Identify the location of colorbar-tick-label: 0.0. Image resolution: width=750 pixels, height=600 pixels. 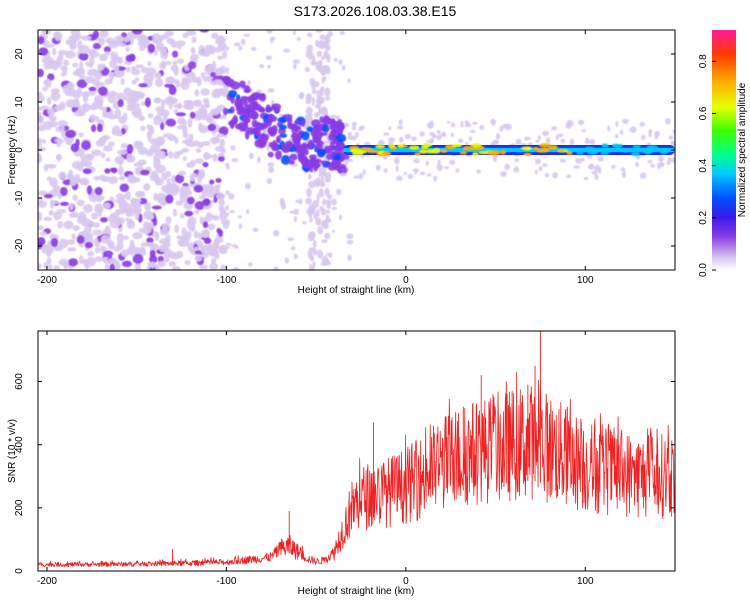
(703, 270).